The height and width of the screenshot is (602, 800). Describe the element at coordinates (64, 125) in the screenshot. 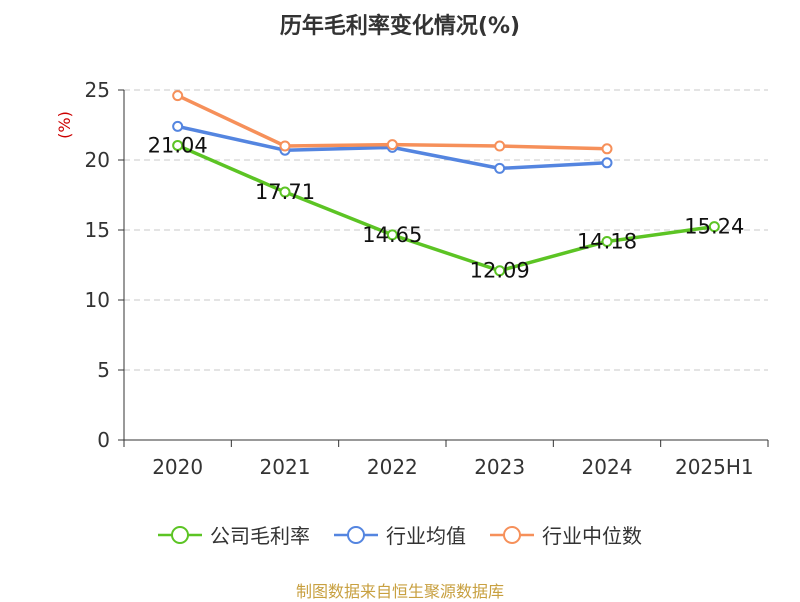

I see `y-axis-label: (%)` at that location.